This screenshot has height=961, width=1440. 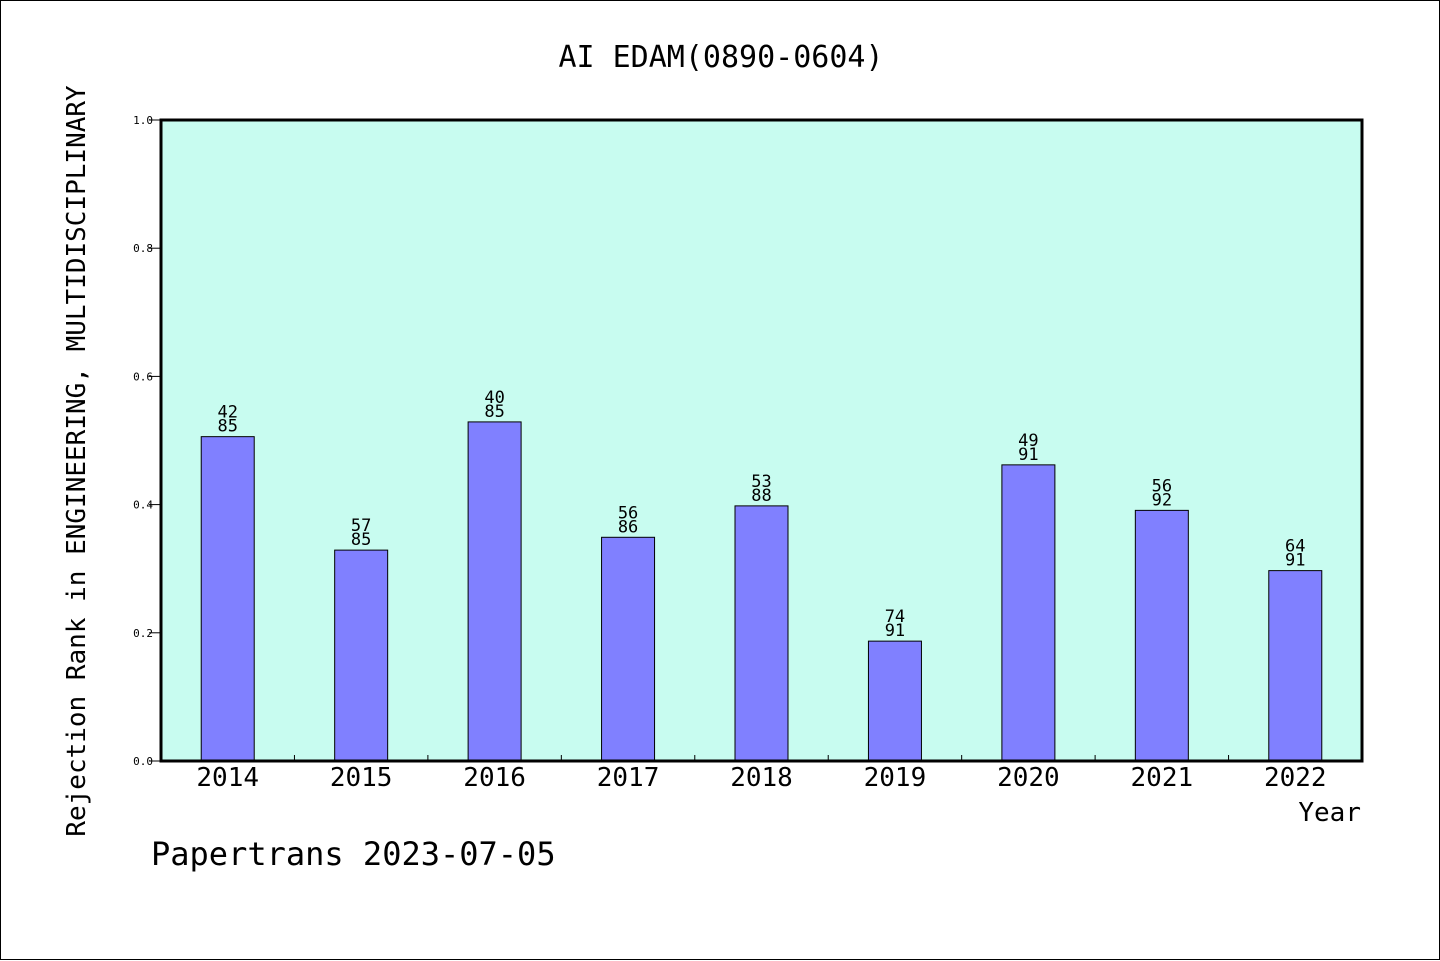 I want to click on bar-label-total: 92, so click(x=1162, y=500).